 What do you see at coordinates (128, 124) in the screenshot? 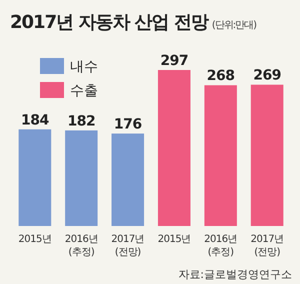
I see `data-label: 176` at bounding box center [128, 124].